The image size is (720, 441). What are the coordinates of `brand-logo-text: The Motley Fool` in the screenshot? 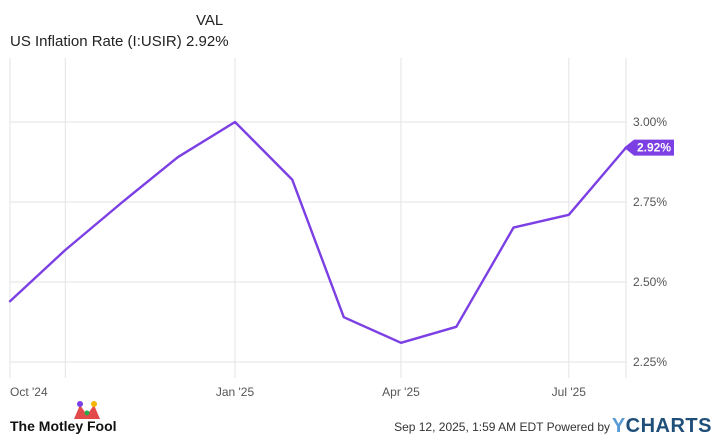 It's located at (63, 426).